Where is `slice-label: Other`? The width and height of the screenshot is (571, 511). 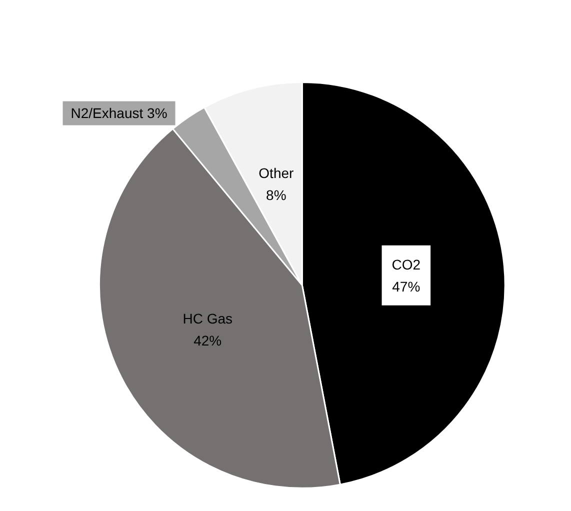 slice-label: Other is located at coordinates (276, 173).